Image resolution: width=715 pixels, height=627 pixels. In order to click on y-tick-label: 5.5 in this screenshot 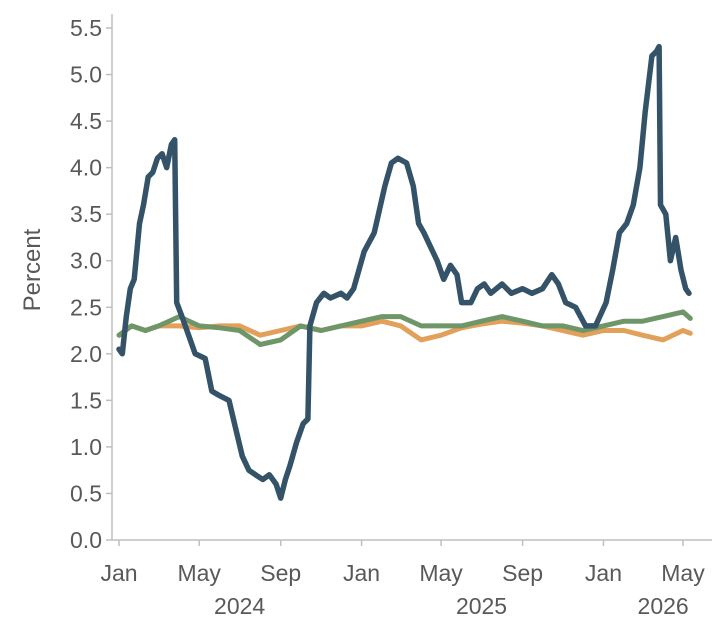, I will do `click(86, 28)`.